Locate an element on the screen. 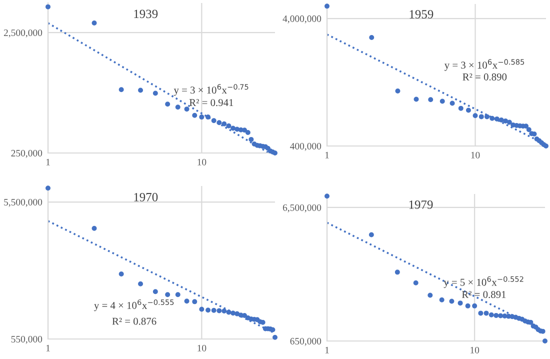 This screenshot has height=359, width=550. chart-title: 1959 is located at coordinates (422, 14).